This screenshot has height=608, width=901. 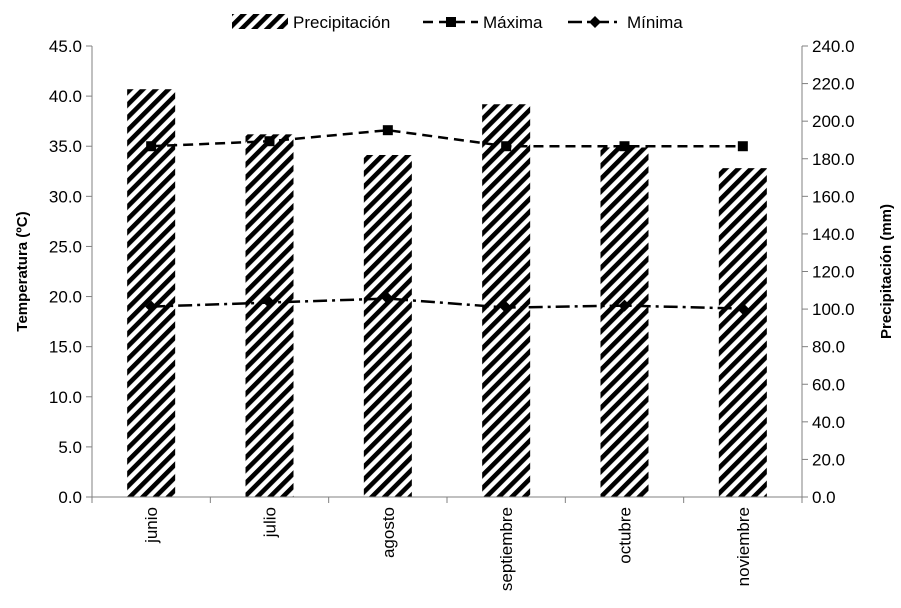 I want to click on legend-label-min: Mínima, so click(x=655, y=22).